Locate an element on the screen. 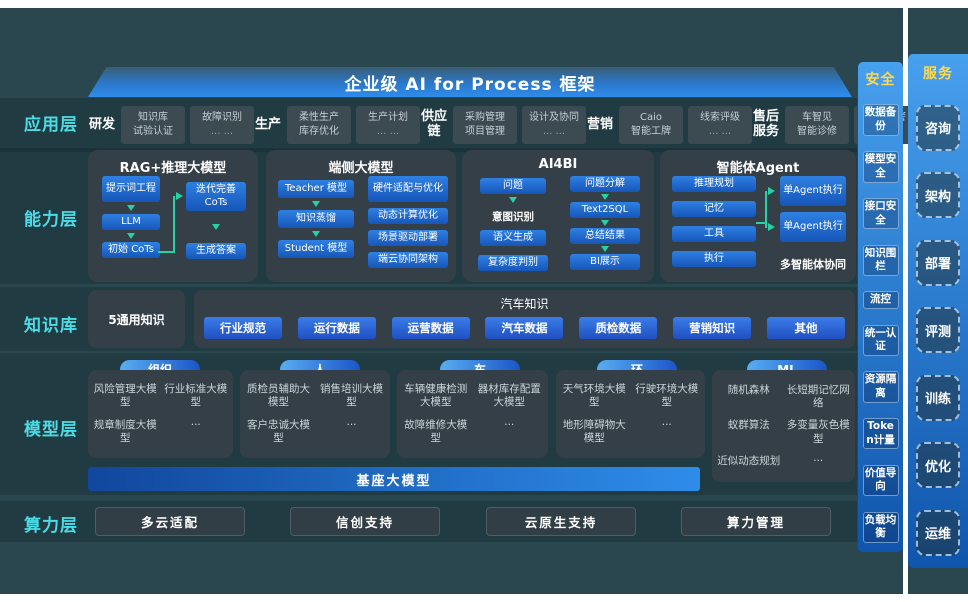  security-item: 数据备份 is located at coordinates (880, 120).